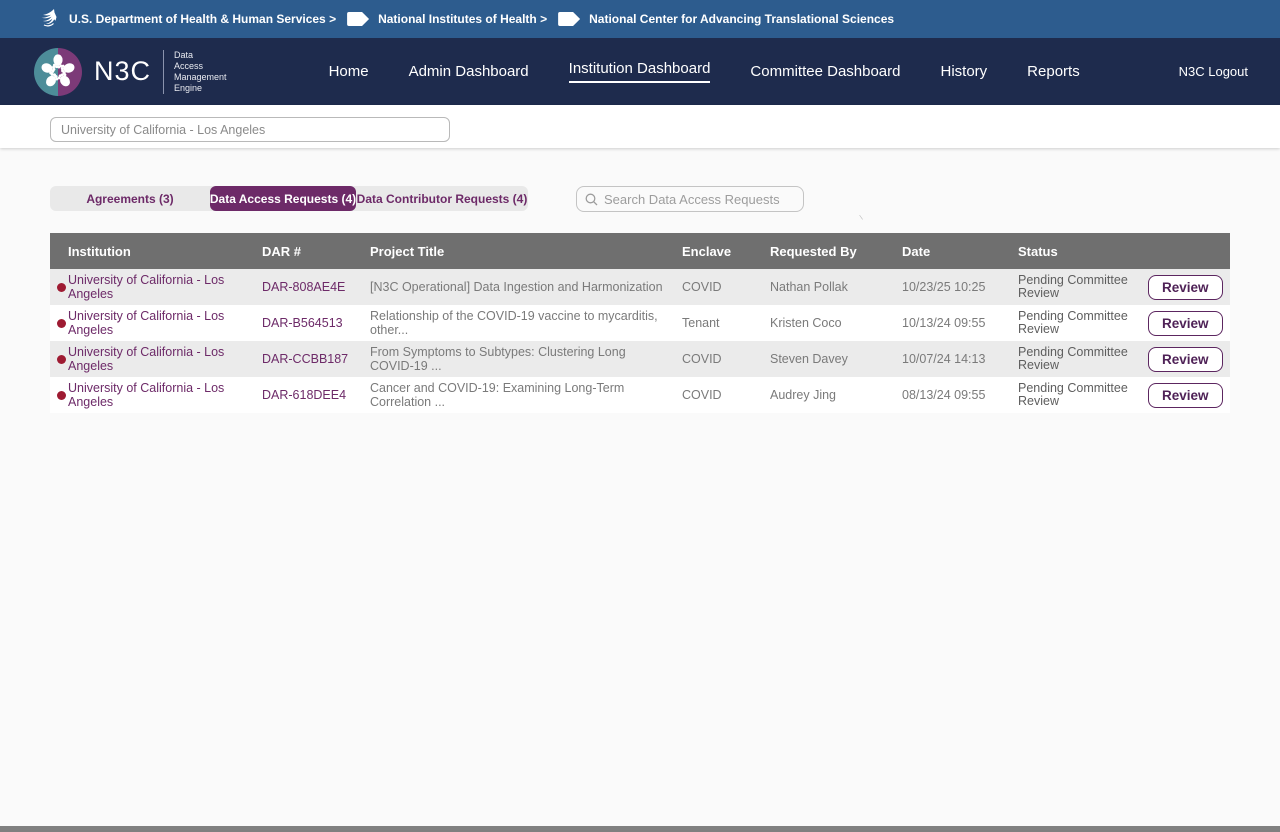 The width and height of the screenshot is (1280, 832). Describe the element at coordinates (1213, 71) in the screenshot. I see `logout-button: N3C Logout` at that location.